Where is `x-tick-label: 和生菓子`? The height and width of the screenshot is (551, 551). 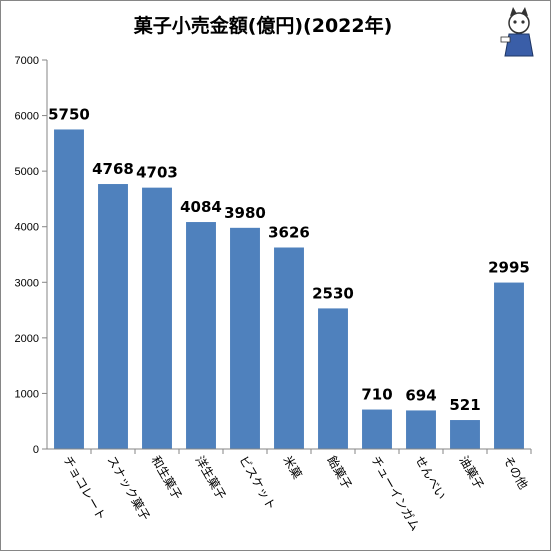 x-tick-label: 和生菓子 is located at coordinates (166, 478).